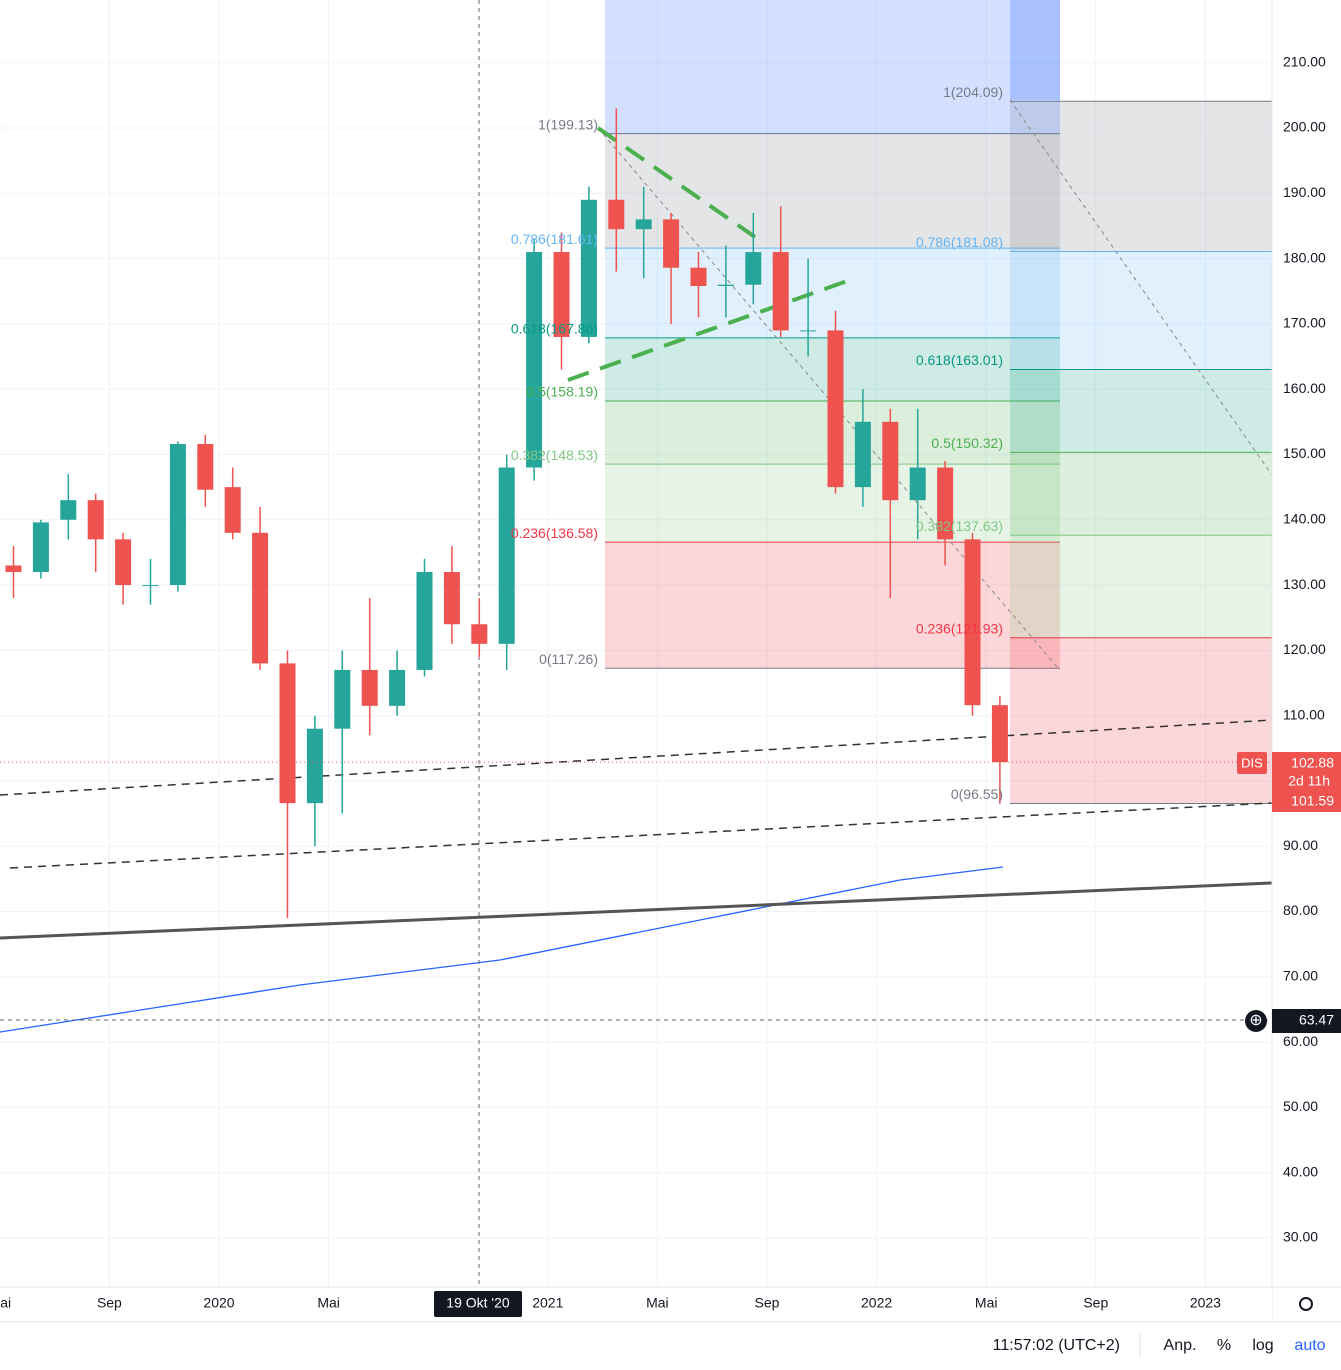  Describe the element at coordinates (977, 794) in the screenshot. I see `fib-label: 0(96.55)` at that location.